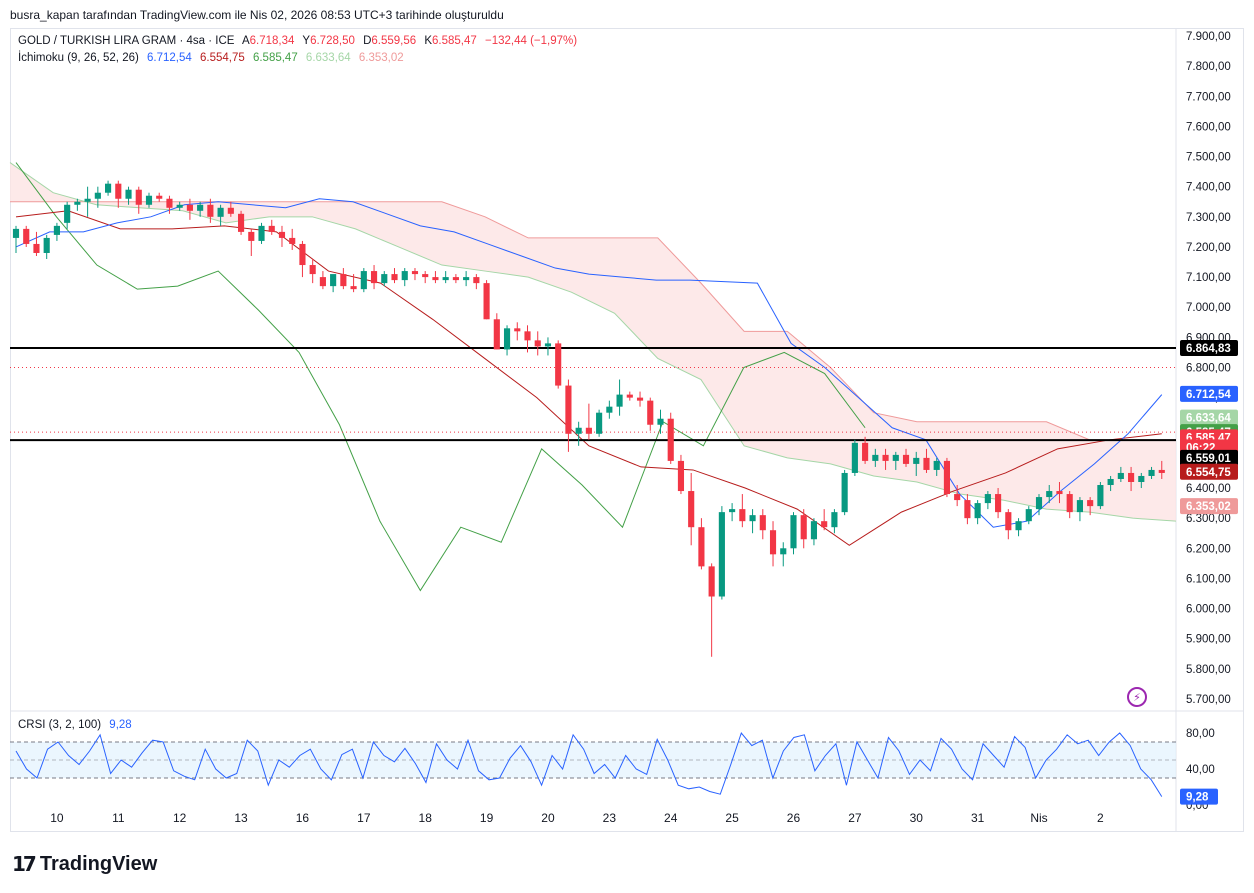 The height and width of the screenshot is (893, 1254). What do you see at coordinates (1208, 579) in the screenshot?
I see `price-tick-label: 6.100,00` at bounding box center [1208, 579].